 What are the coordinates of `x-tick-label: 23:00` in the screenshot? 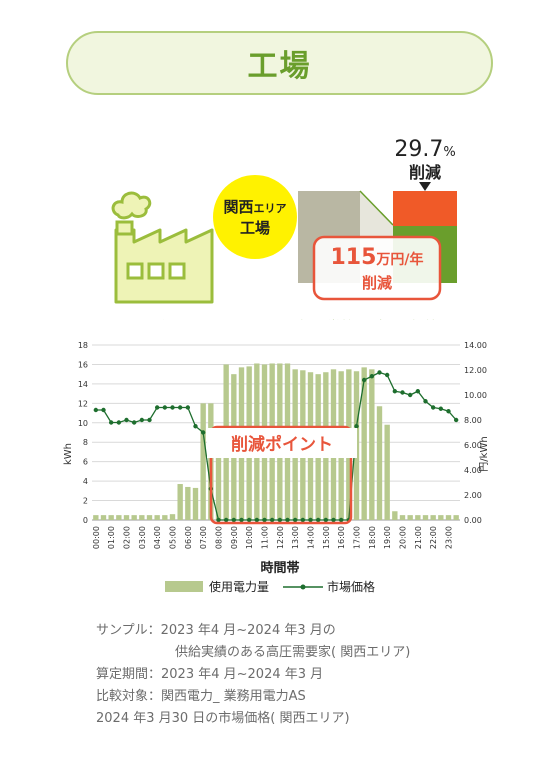 It's located at (449, 537).